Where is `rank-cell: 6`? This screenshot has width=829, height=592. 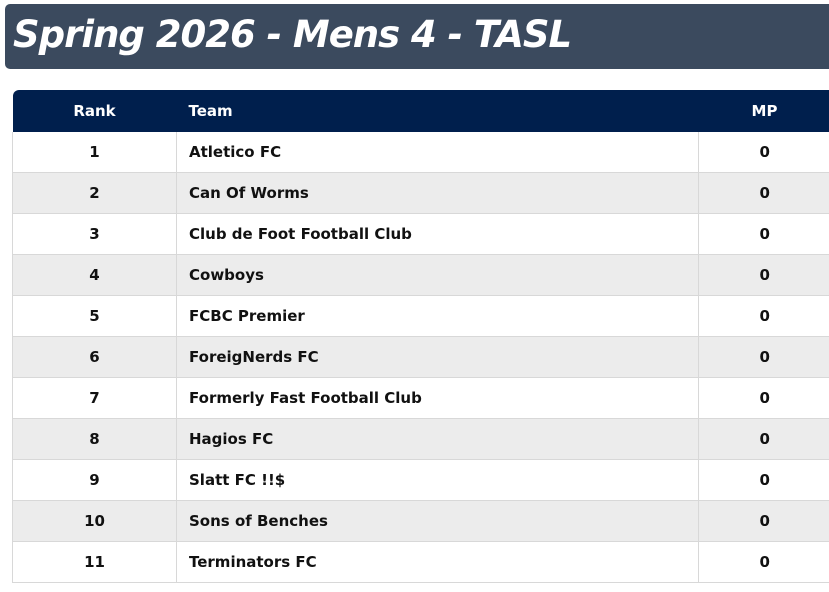
rank-cell: 6 is located at coordinates (94, 357).